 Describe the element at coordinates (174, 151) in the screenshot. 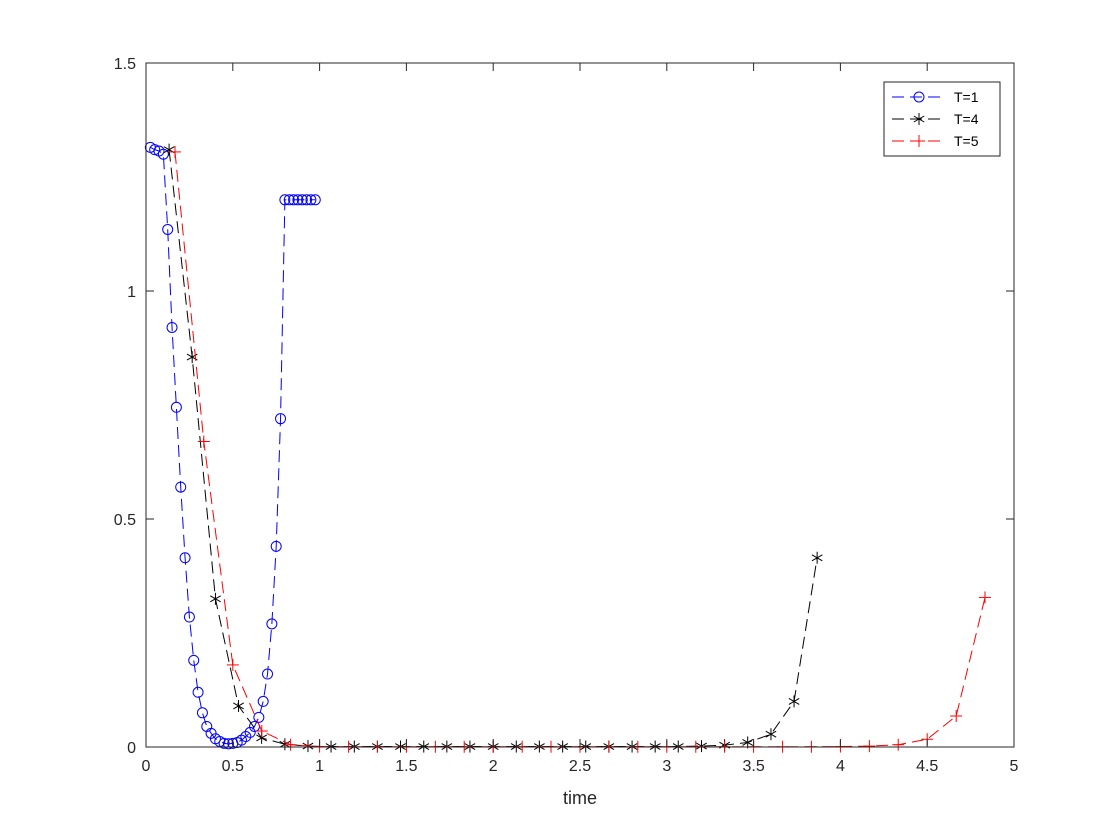

I see `point-T=5-0` at that location.